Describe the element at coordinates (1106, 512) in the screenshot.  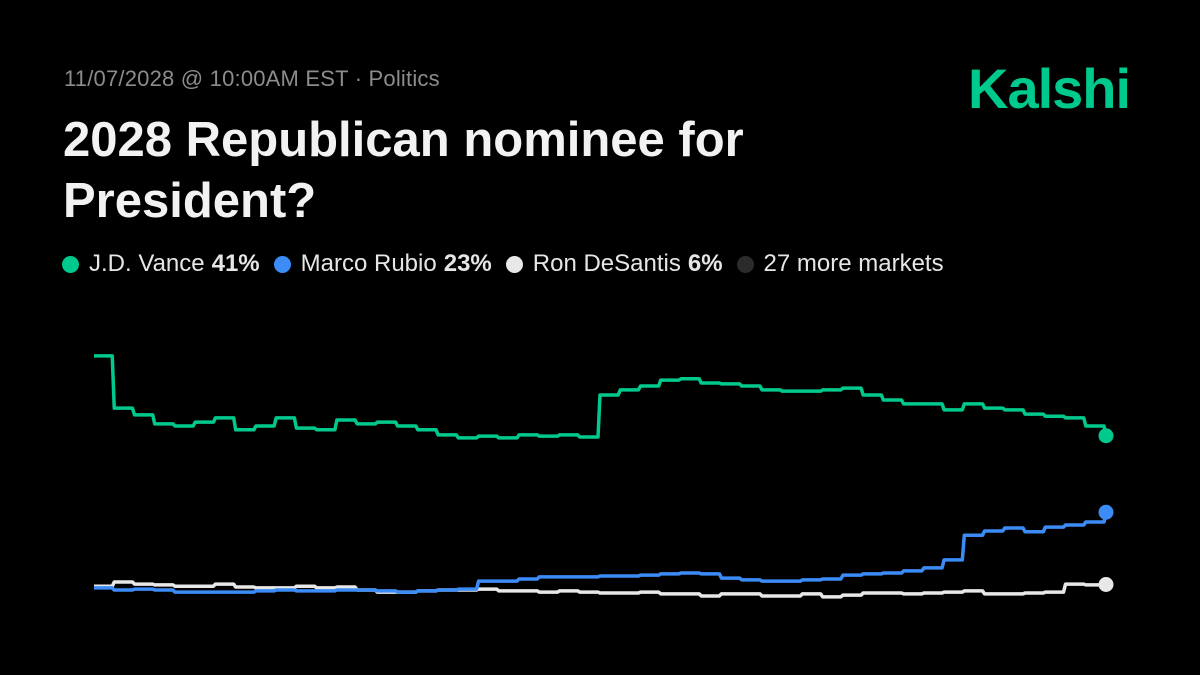
I see `series-endpoint-marco-rubio` at that location.